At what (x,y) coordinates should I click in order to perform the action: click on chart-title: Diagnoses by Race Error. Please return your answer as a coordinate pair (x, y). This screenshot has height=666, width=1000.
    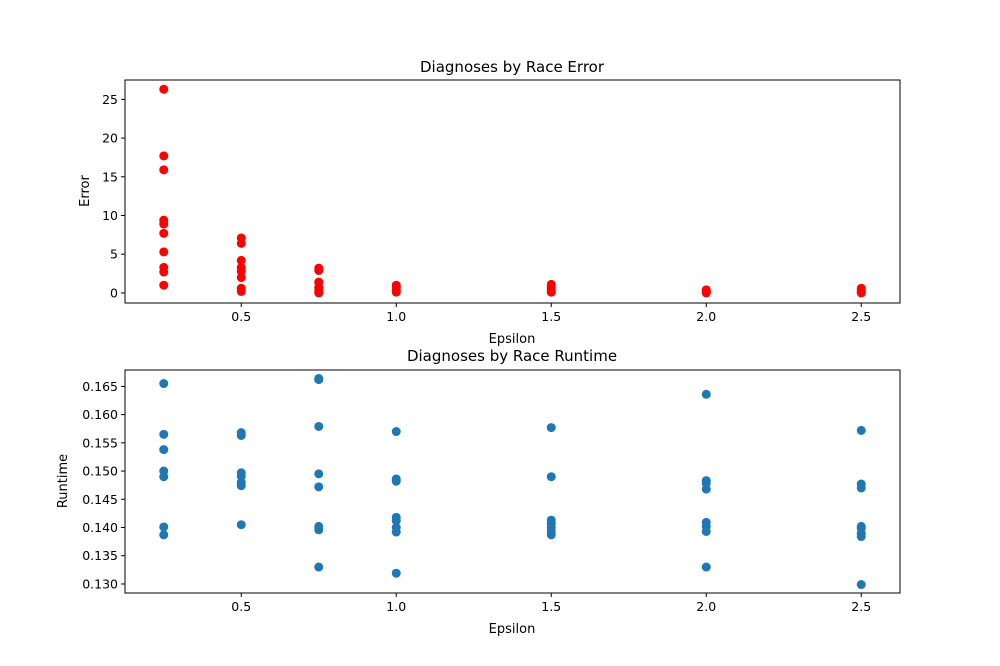
    Looking at the image, I should click on (512, 67).